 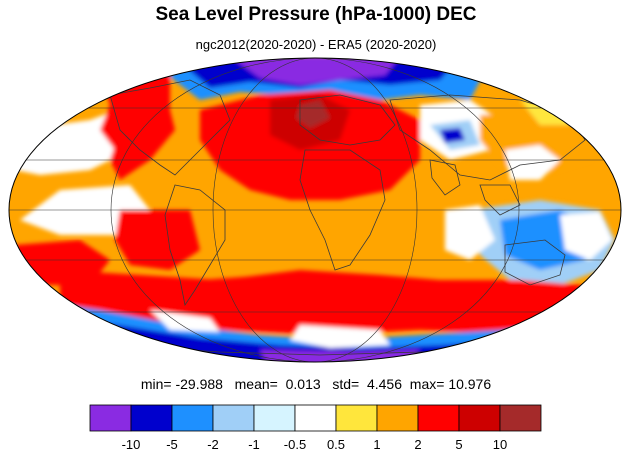 I want to click on colorbar-tick-label: 1, so click(x=376, y=444).